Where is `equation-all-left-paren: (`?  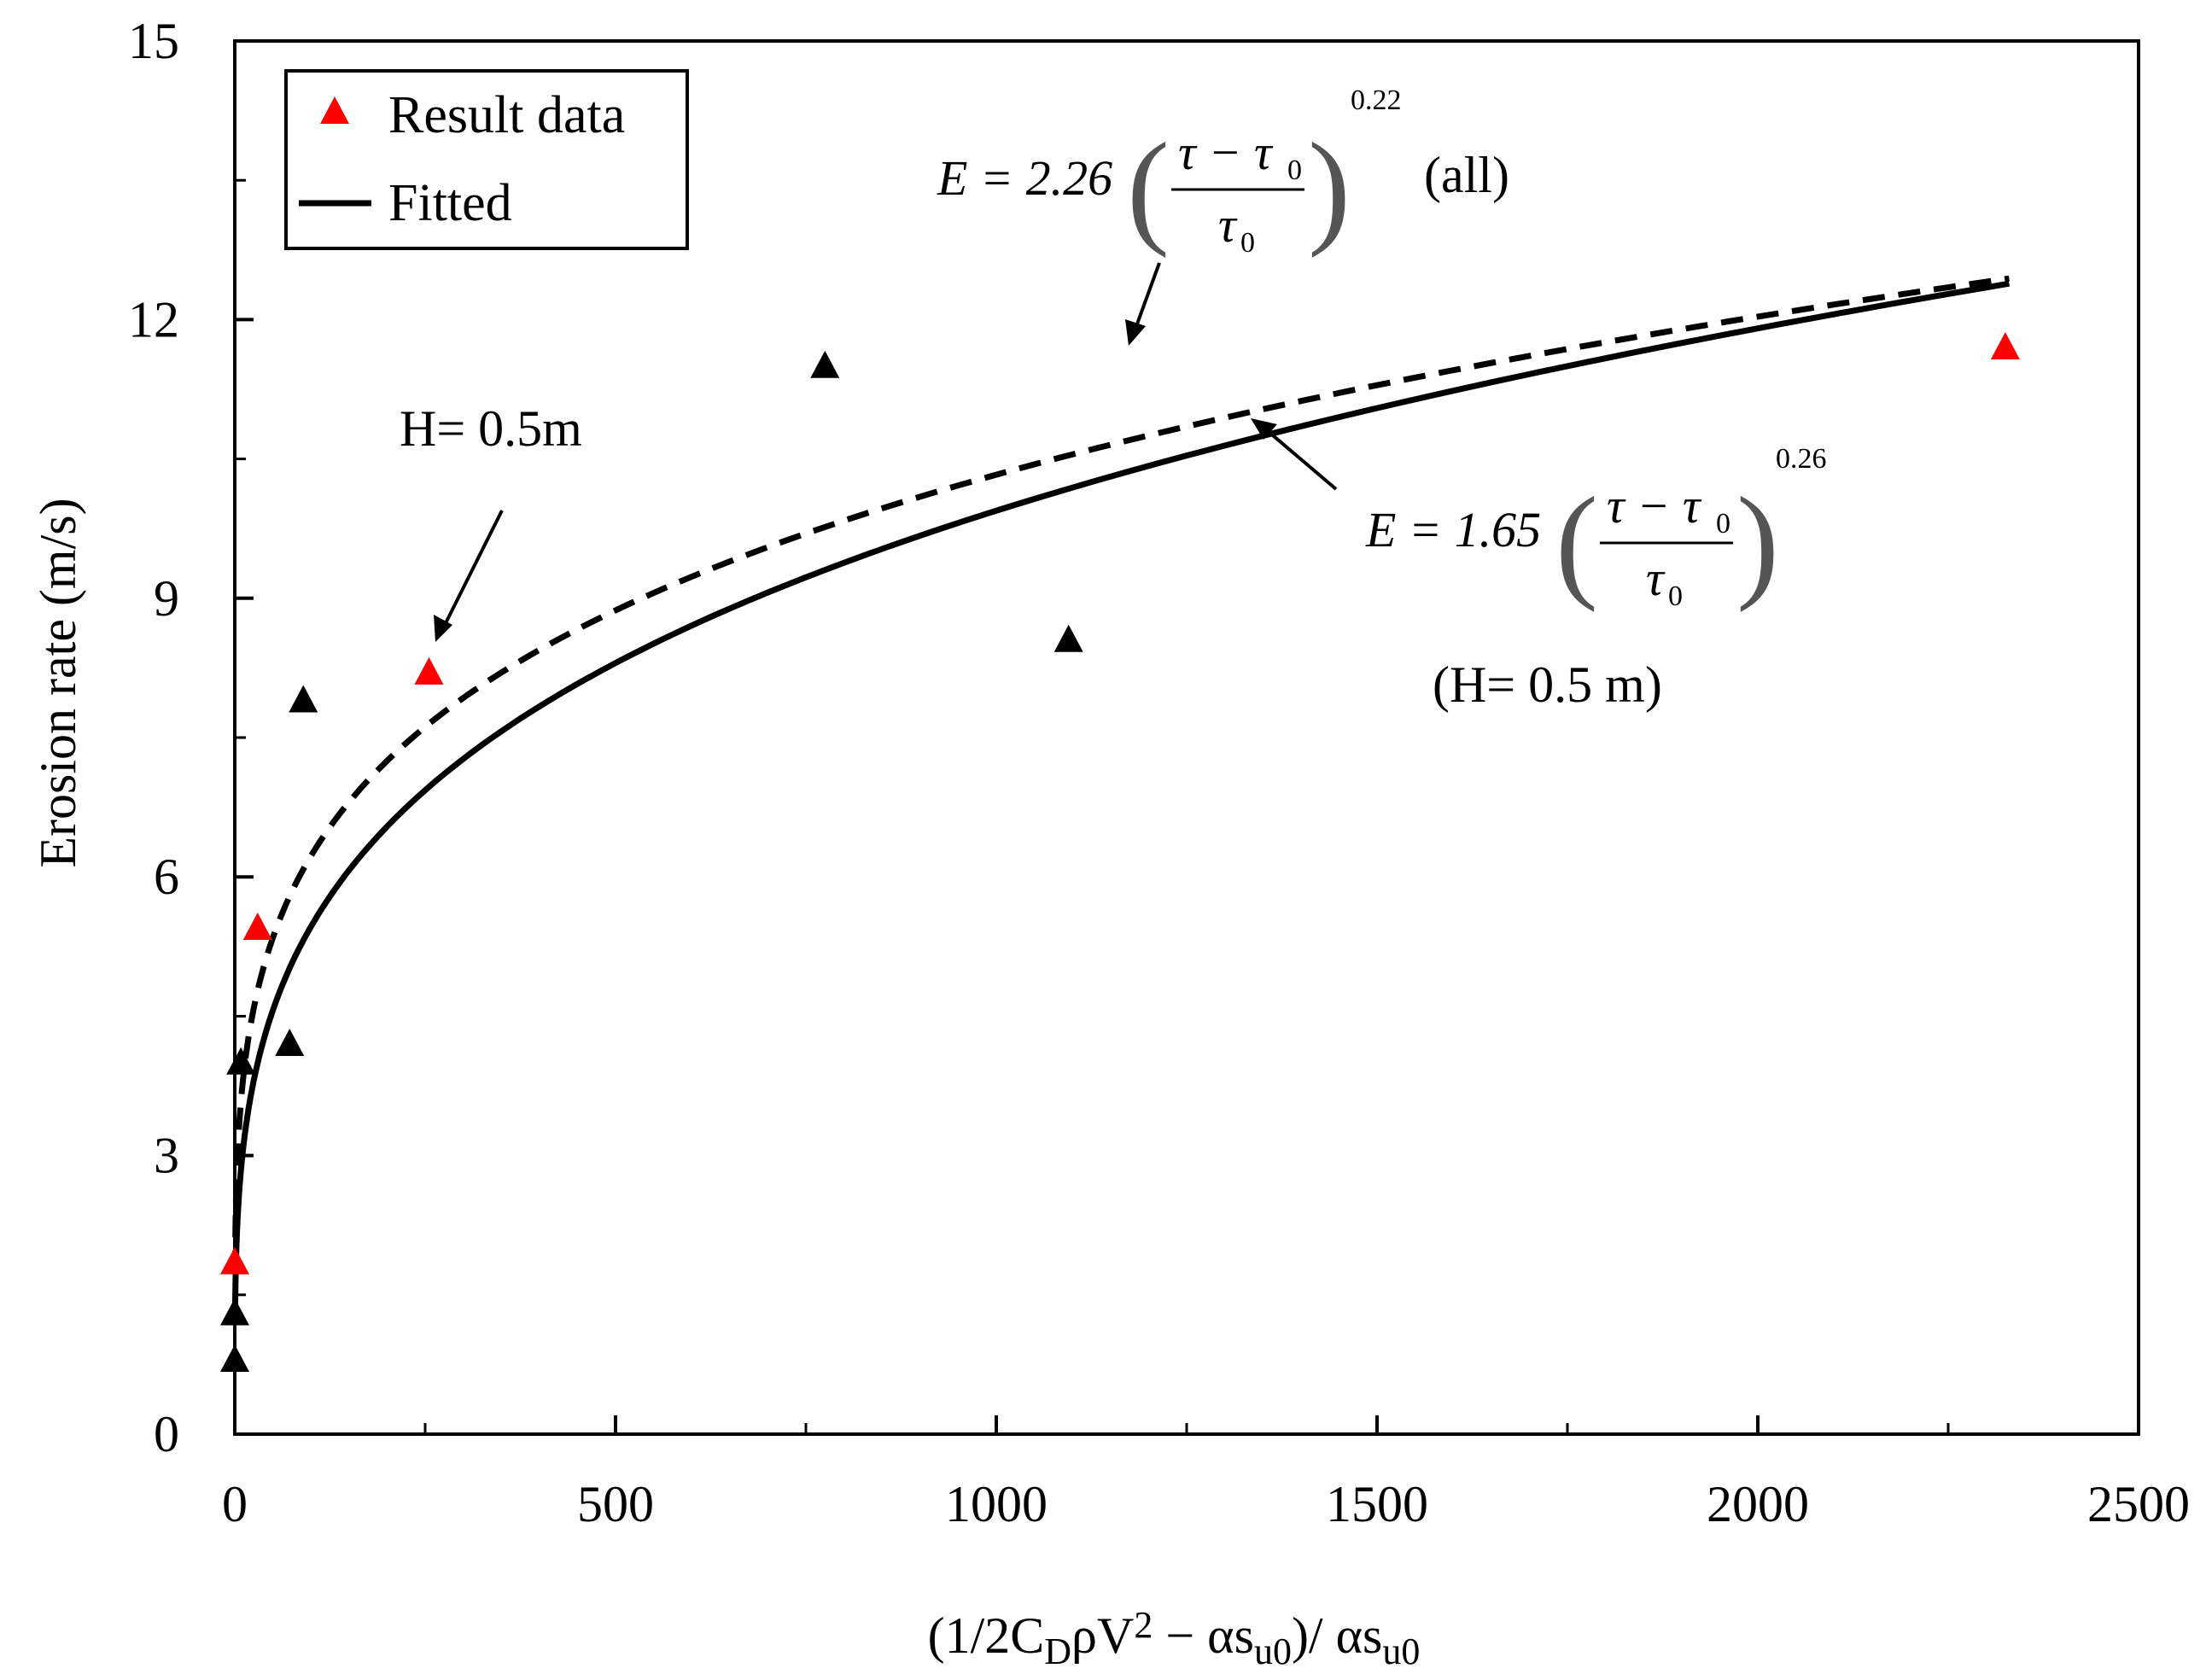
equation-all-left-paren: ( is located at coordinates (1148, 188).